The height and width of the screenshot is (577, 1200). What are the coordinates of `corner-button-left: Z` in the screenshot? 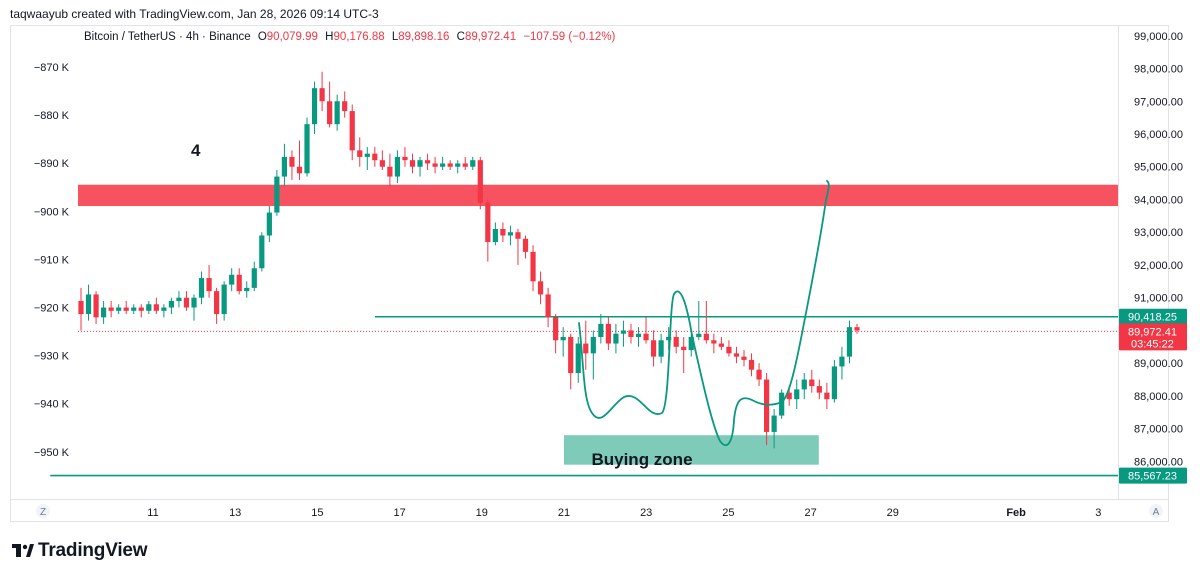 It's located at (43, 511).